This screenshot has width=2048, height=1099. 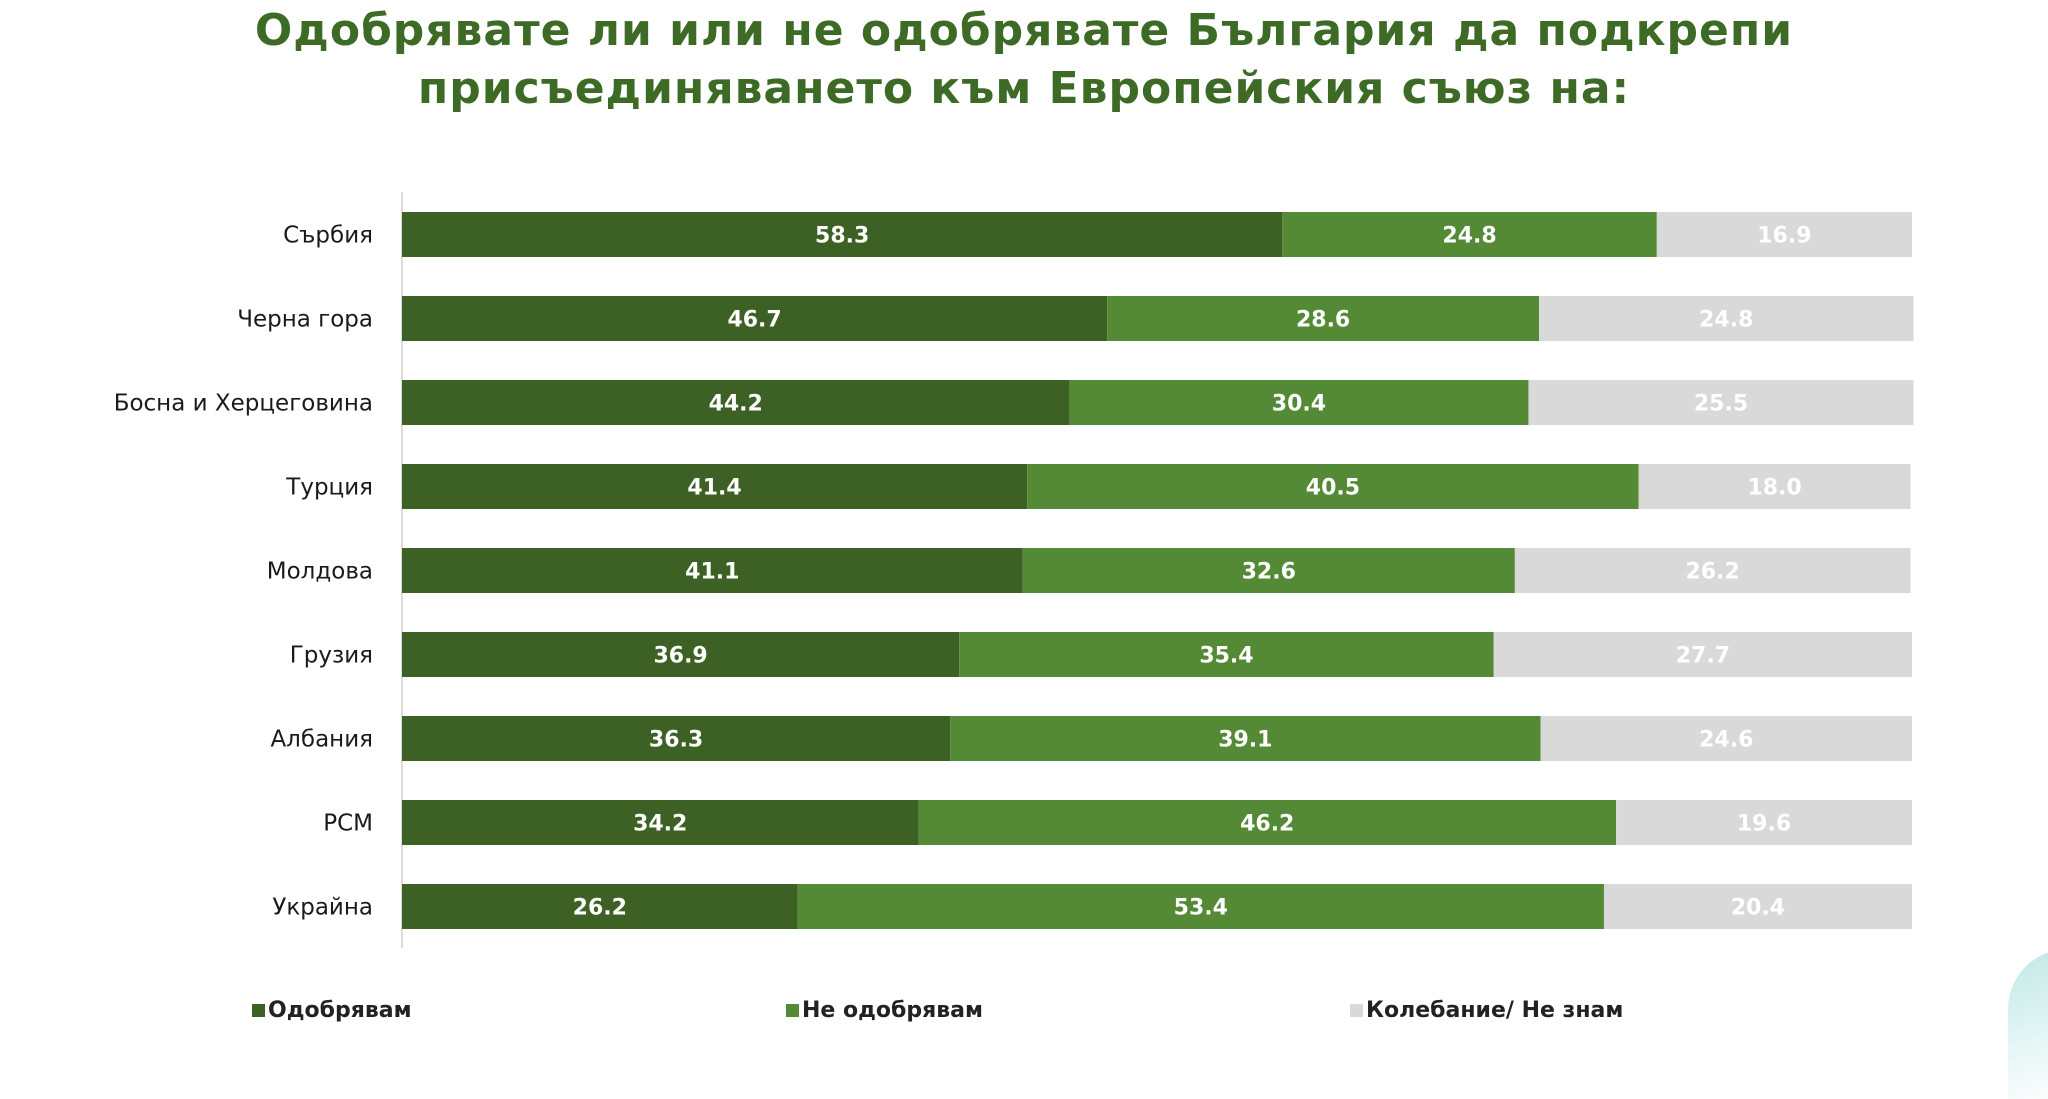 I want to click on category-label: Турция, so click(x=329, y=488).